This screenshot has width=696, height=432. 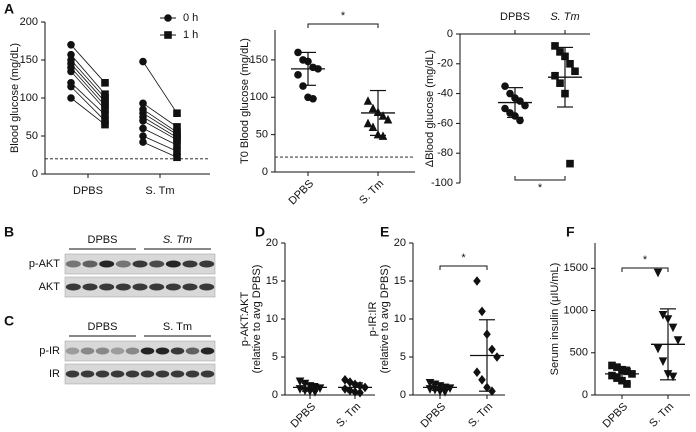 What do you see at coordinates (272, 281) in the screenshot?
I see `y-tick-label: 15` at bounding box center [272, 281].